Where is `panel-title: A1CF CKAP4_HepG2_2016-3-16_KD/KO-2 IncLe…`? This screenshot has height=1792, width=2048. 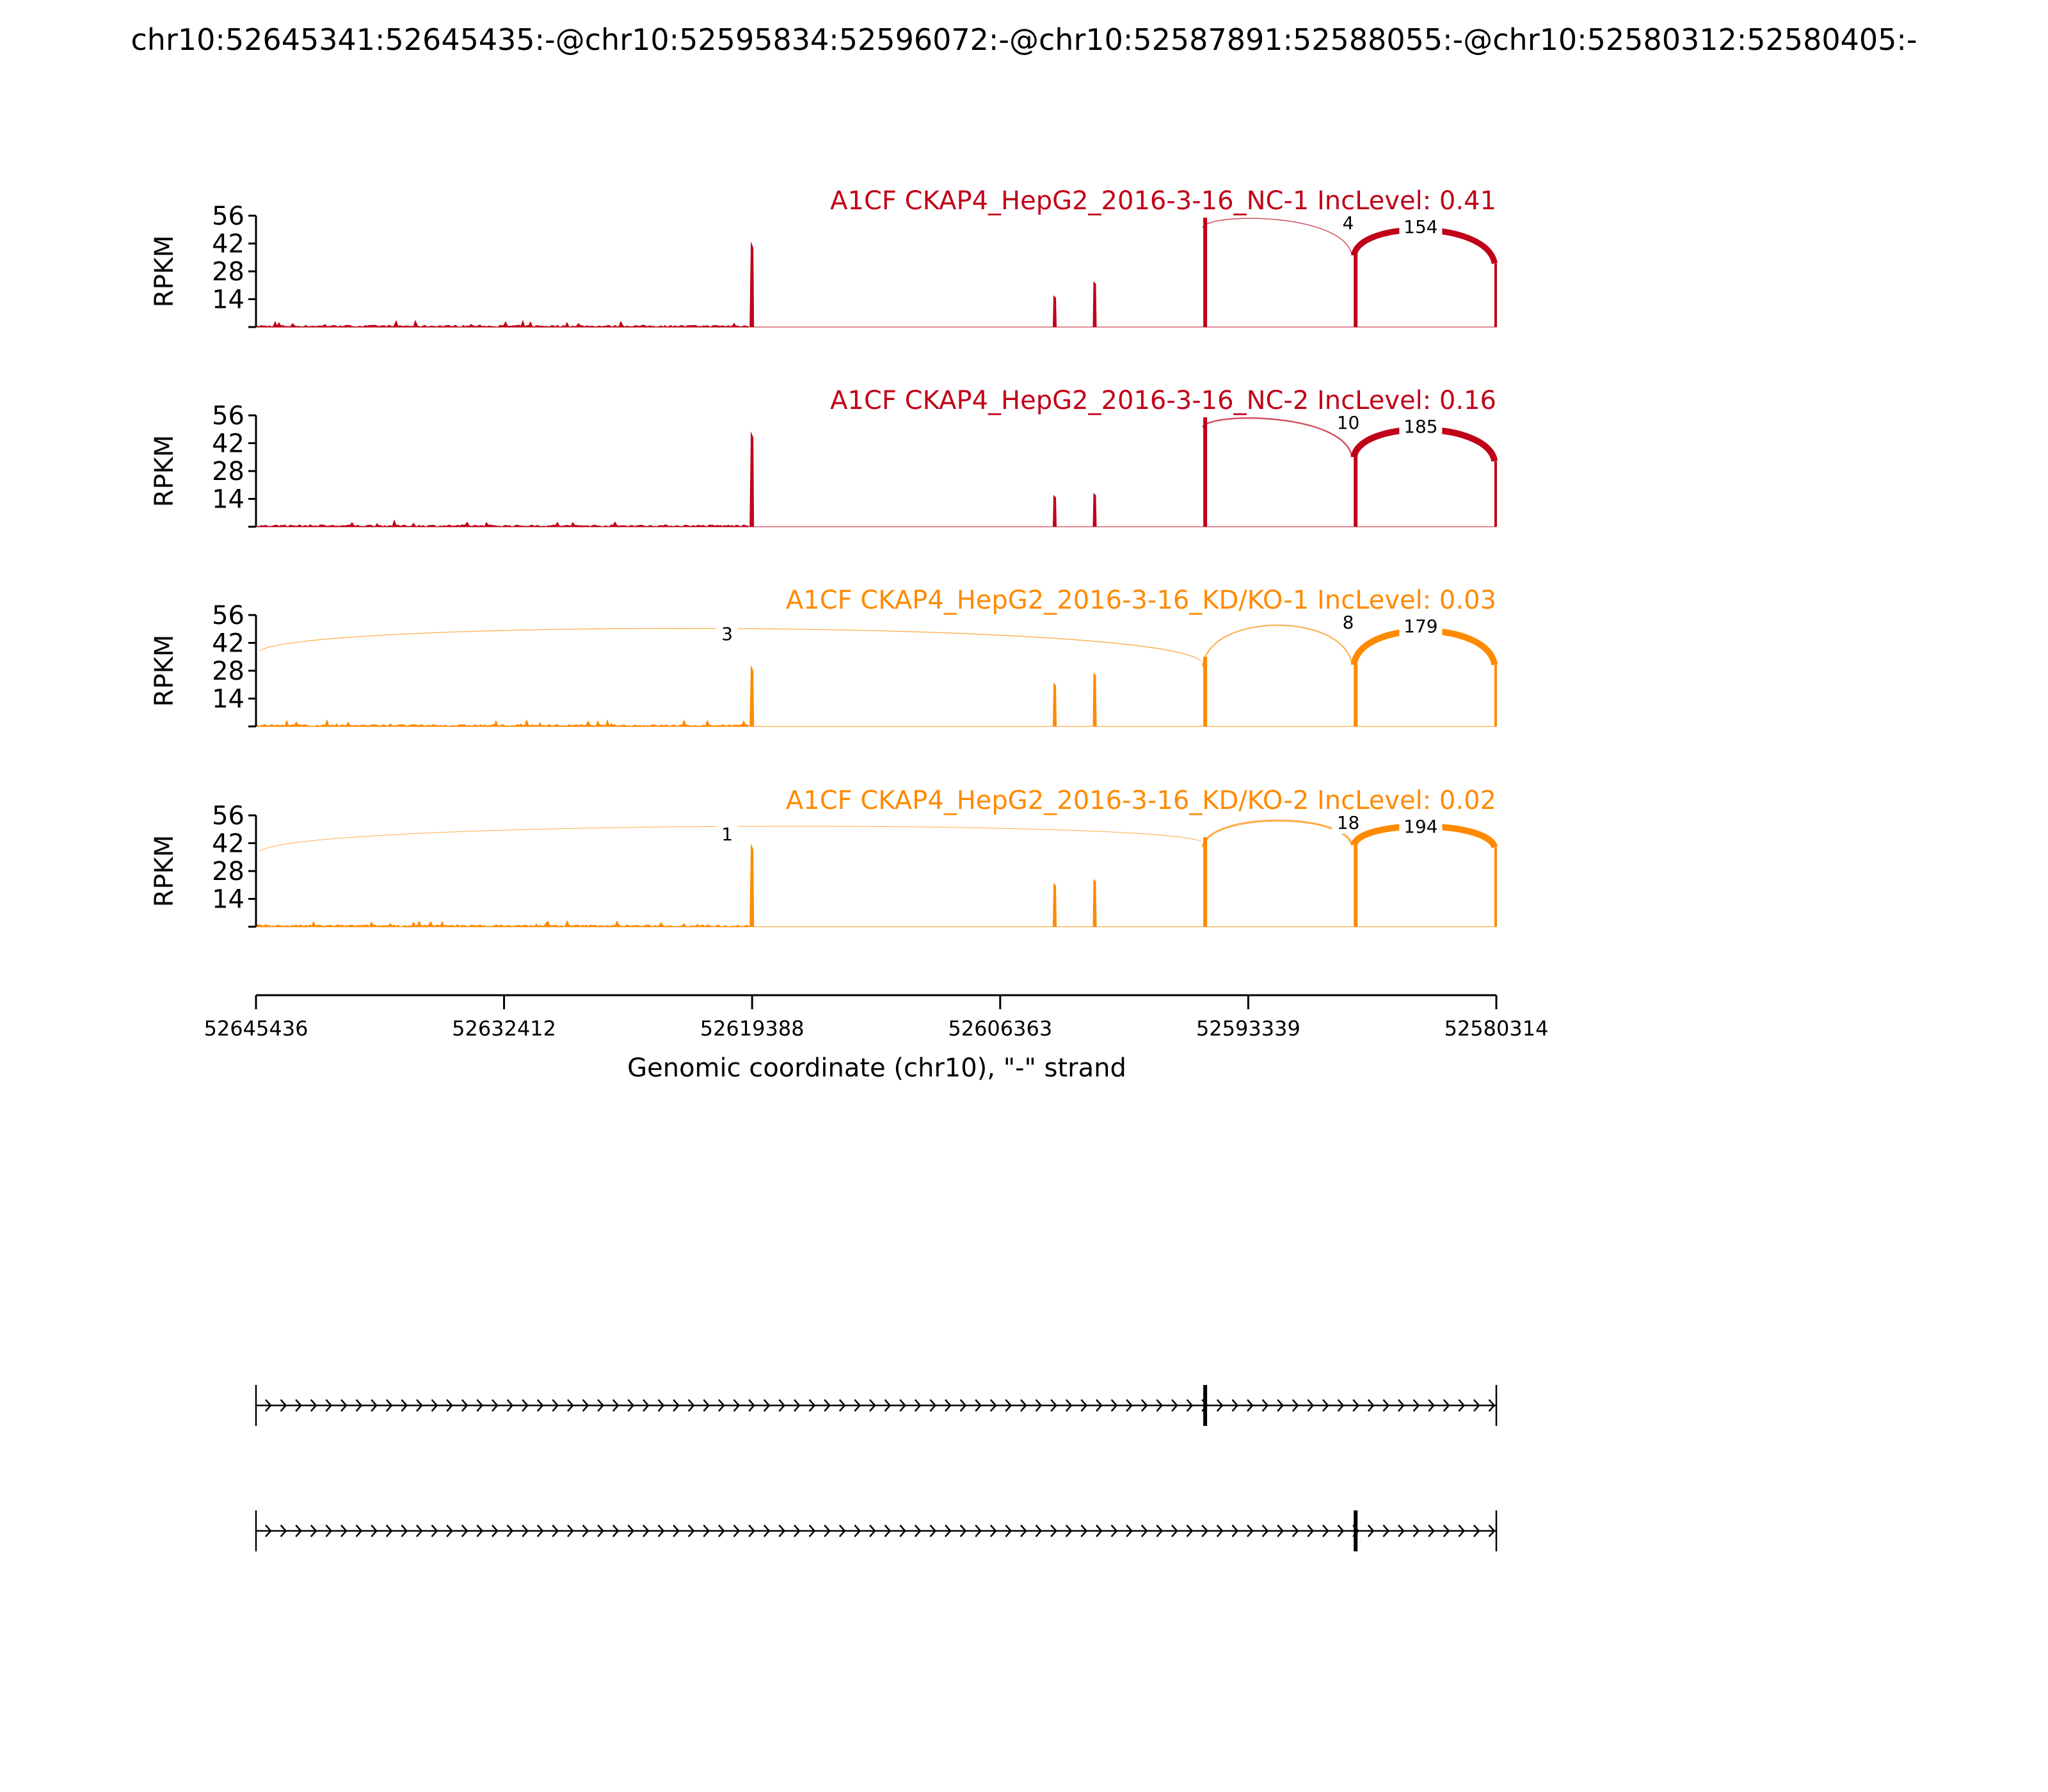 panel-title: A1CF CKAP4_HepG2_2016-3-16_KD/KO-2 IncLe… is located at coordinates (1141, 800).